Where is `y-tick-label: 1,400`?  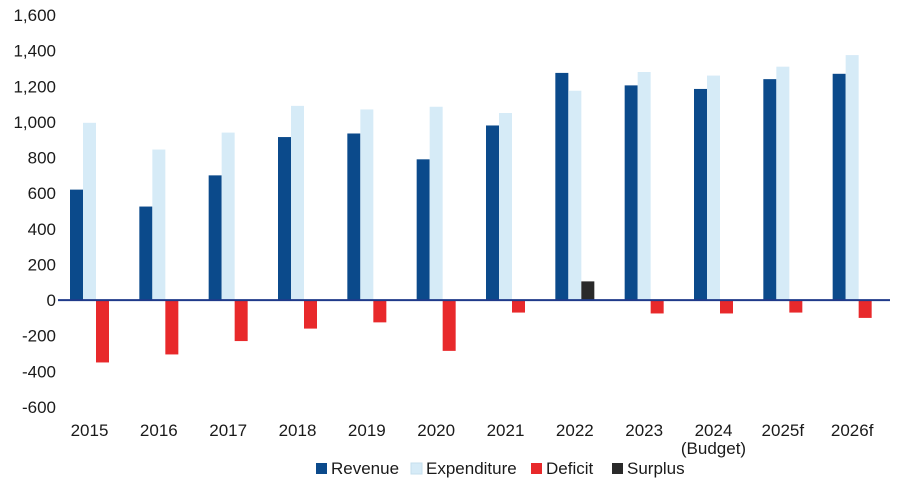 y-tick-label: 1,400 is located at coordinates (34, 51).